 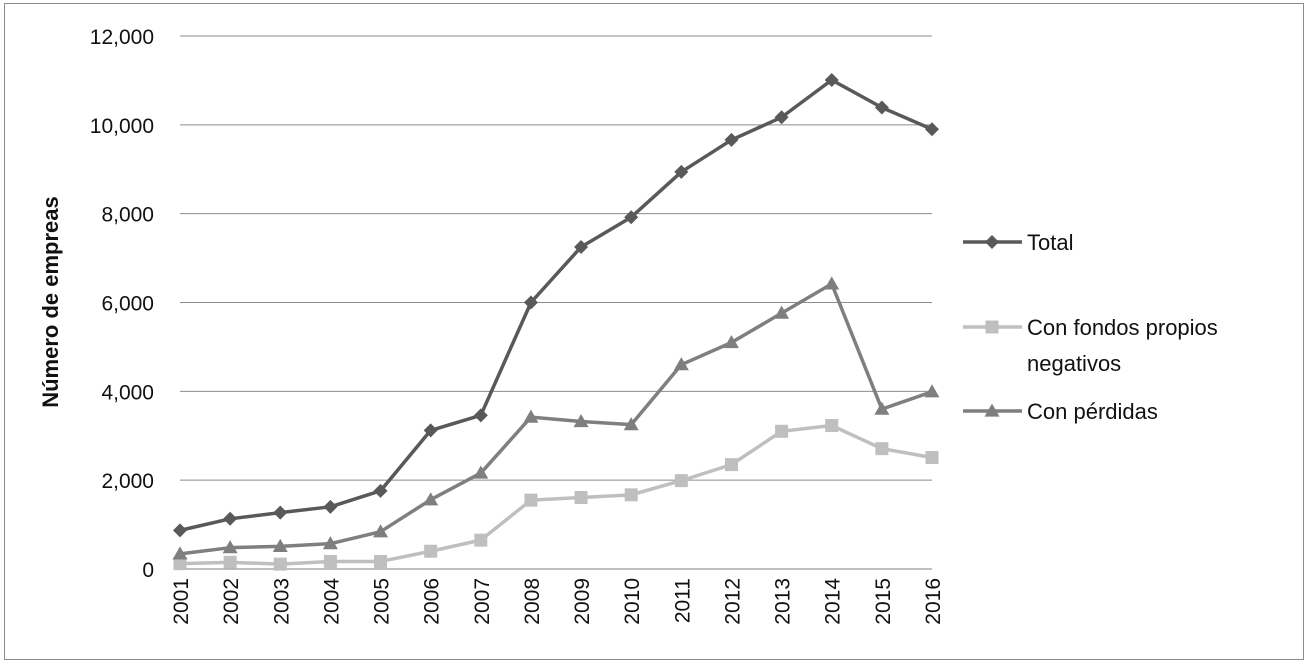 What do you see at coordinates (833, 601) in the screenshot?
I see `x-tick-label: 2014` at bounding box center [833, 601].